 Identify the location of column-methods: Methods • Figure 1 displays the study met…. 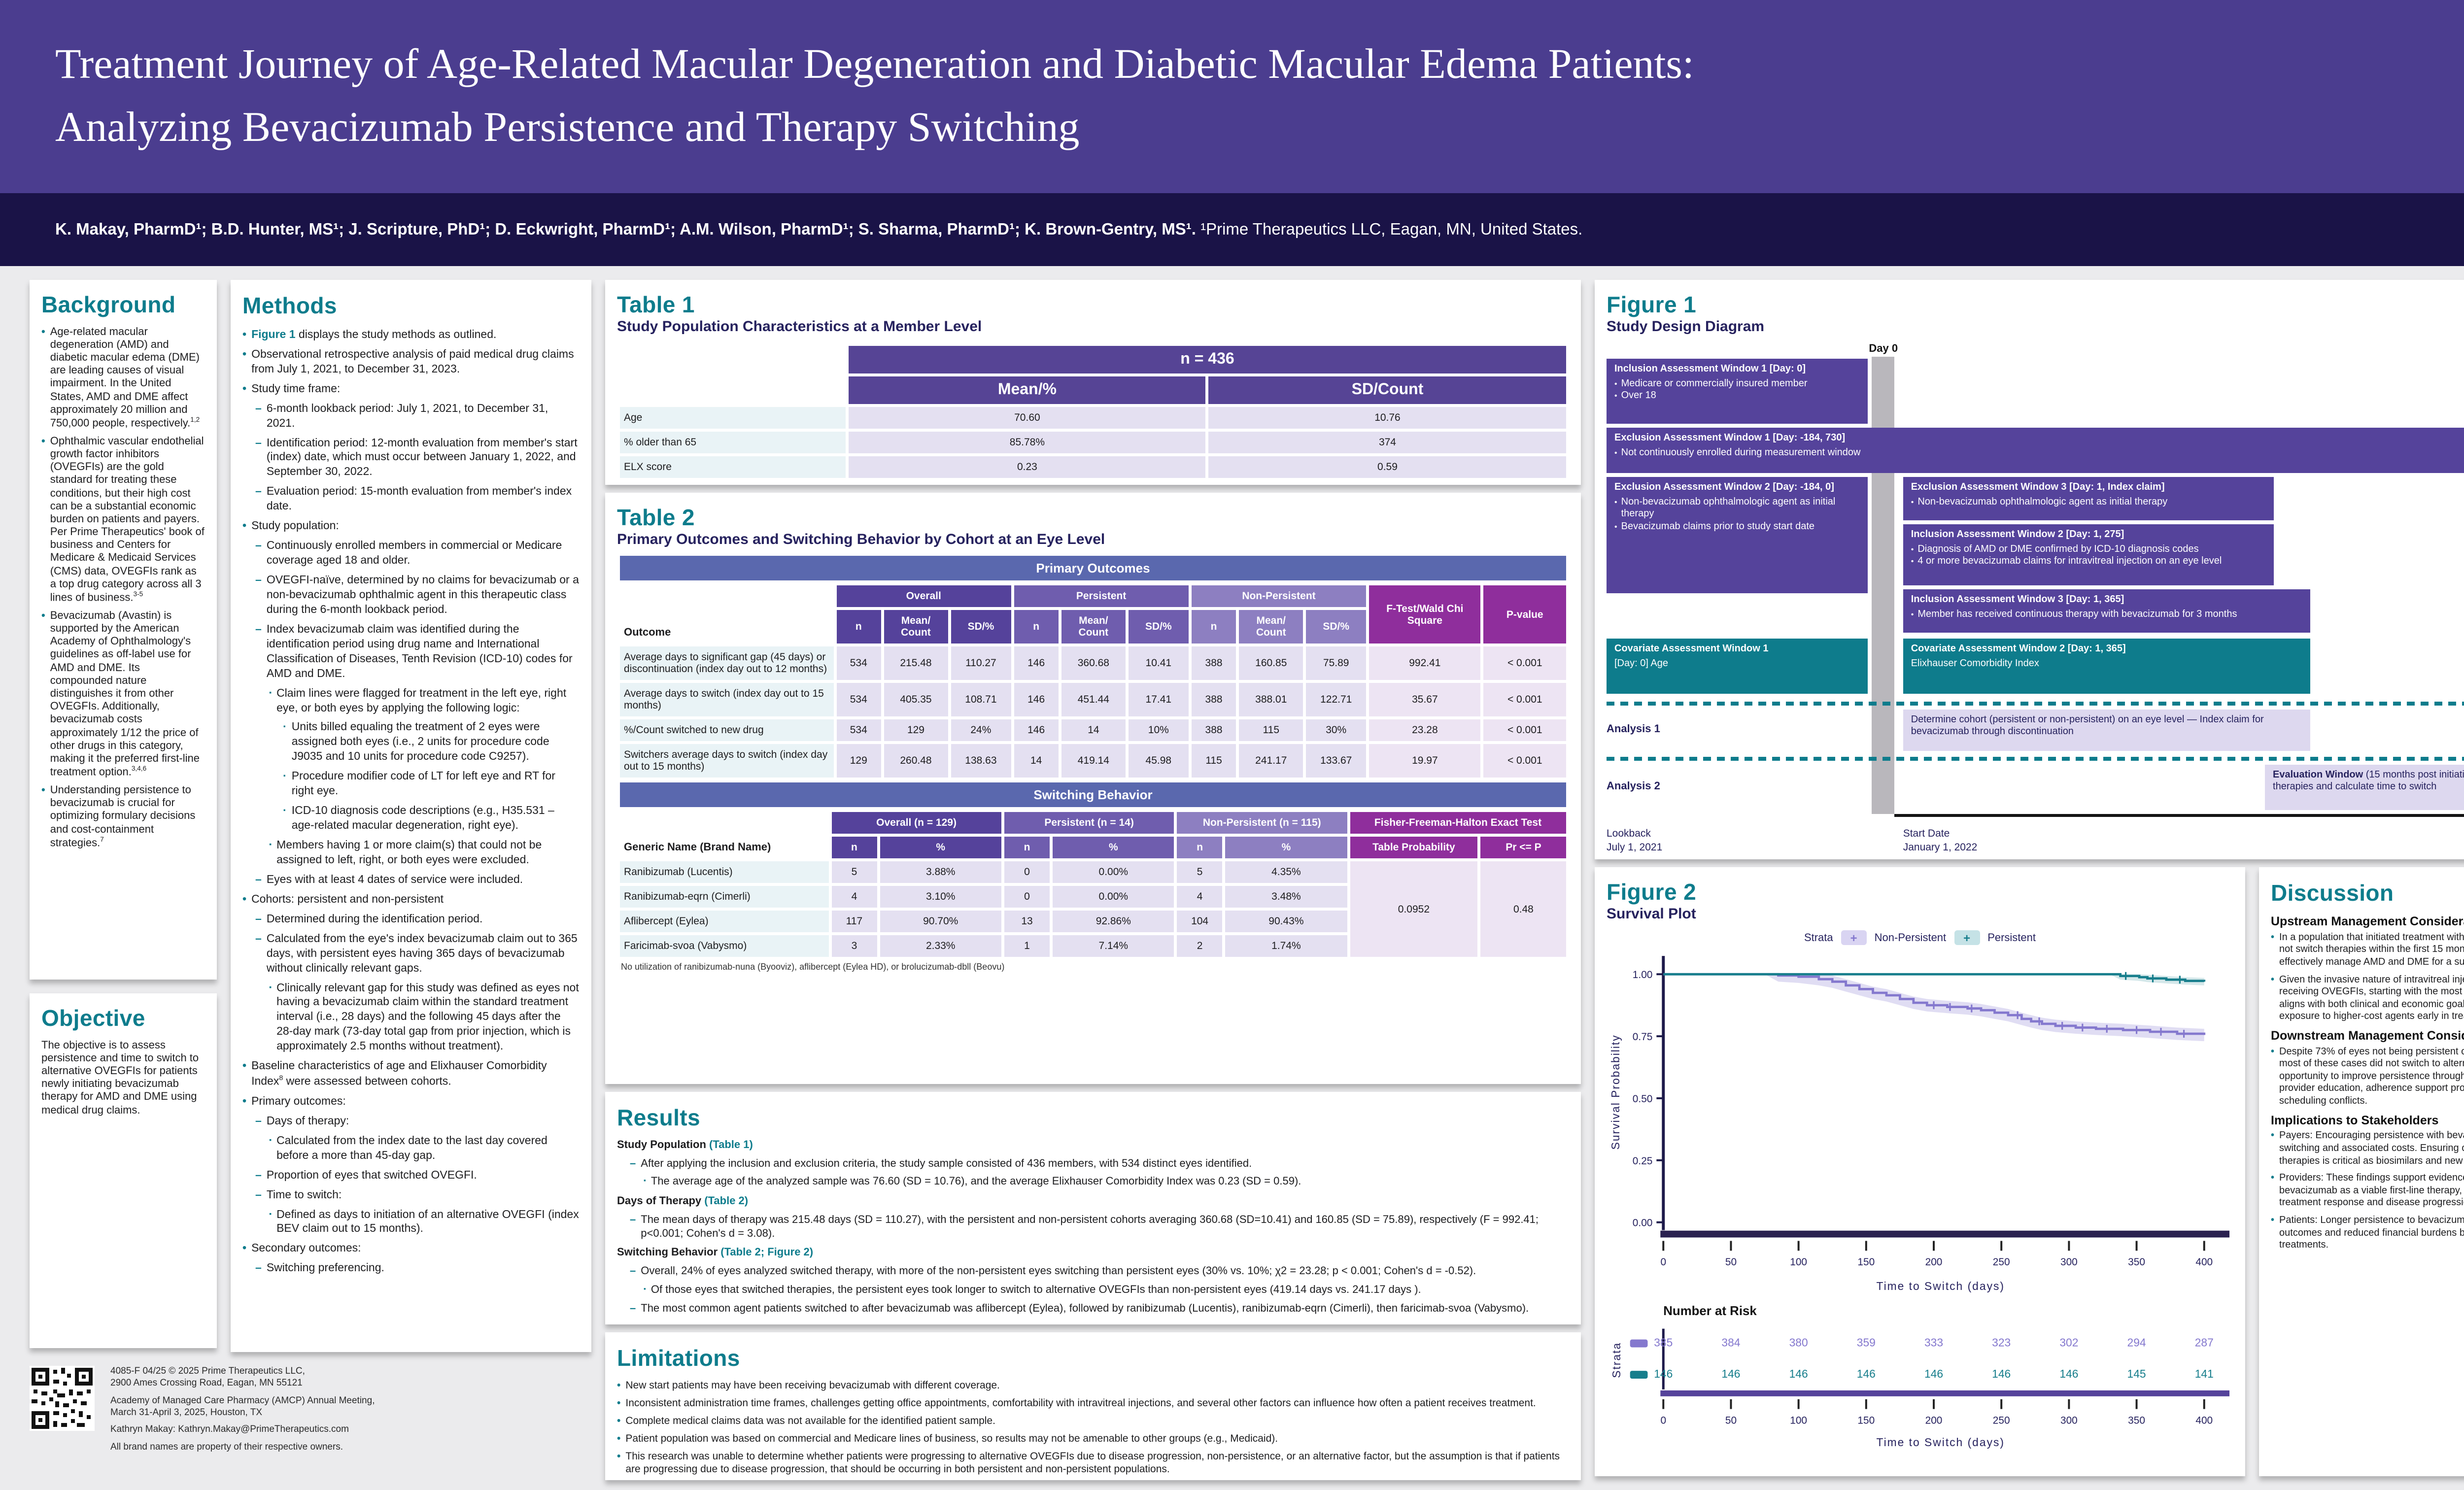
(411, 816).